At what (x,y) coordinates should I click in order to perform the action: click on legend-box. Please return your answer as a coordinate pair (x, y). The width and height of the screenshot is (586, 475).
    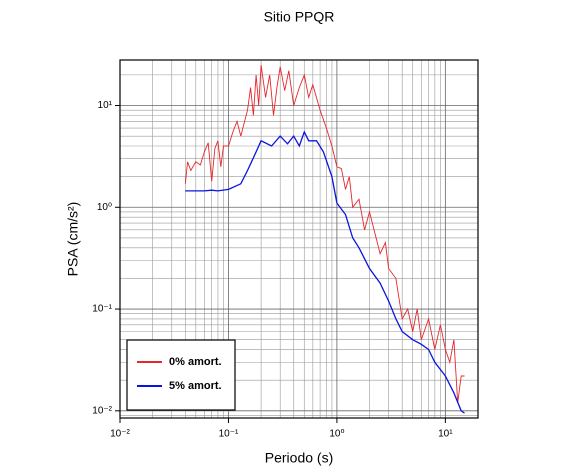
    Looking at the image, I should click on (181, 375).